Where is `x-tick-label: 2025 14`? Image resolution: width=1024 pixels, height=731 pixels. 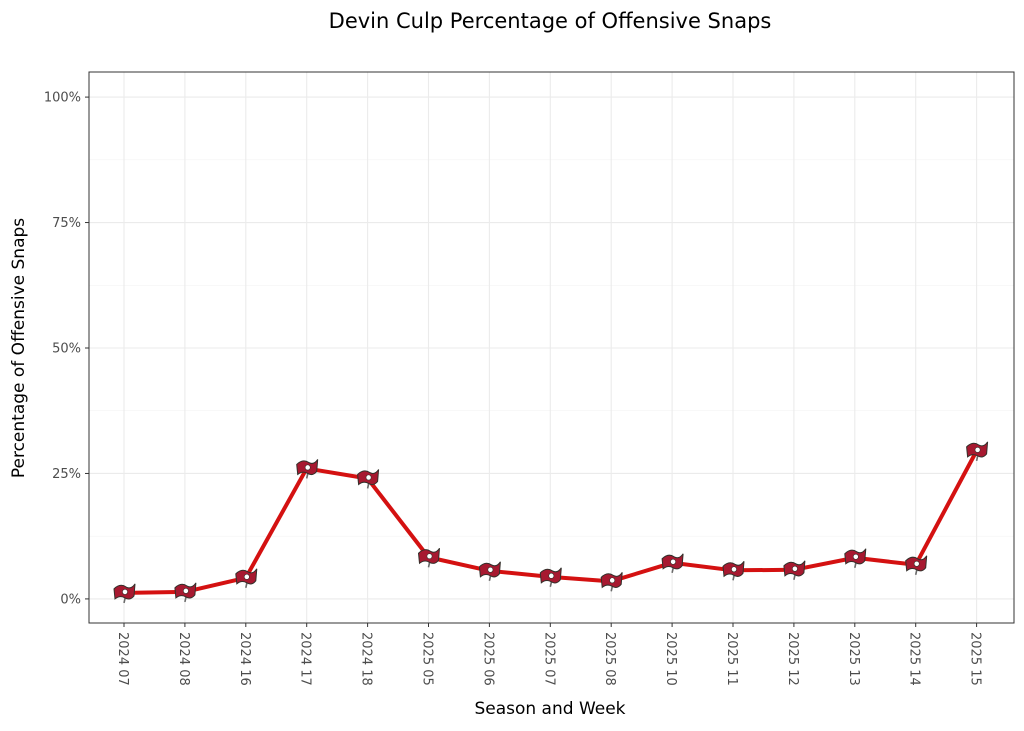
x-tick-label: 2025 14 is located at coordinates (914, 659).